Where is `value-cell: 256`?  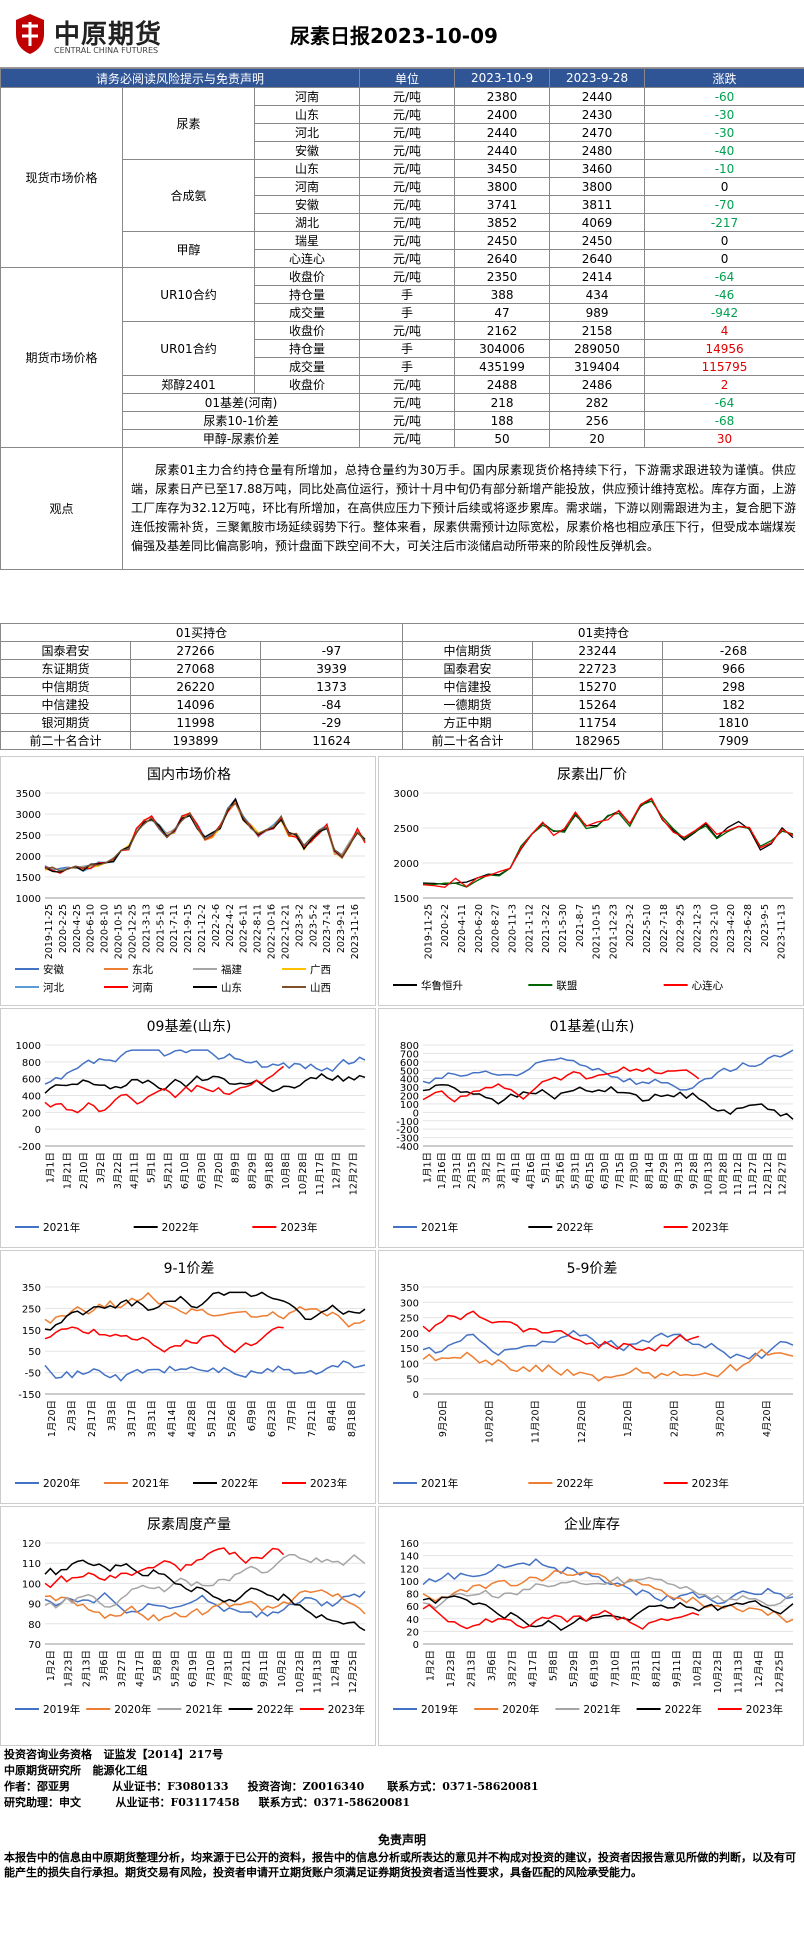 value-cell: 256 is located at coordinates (597, 420).